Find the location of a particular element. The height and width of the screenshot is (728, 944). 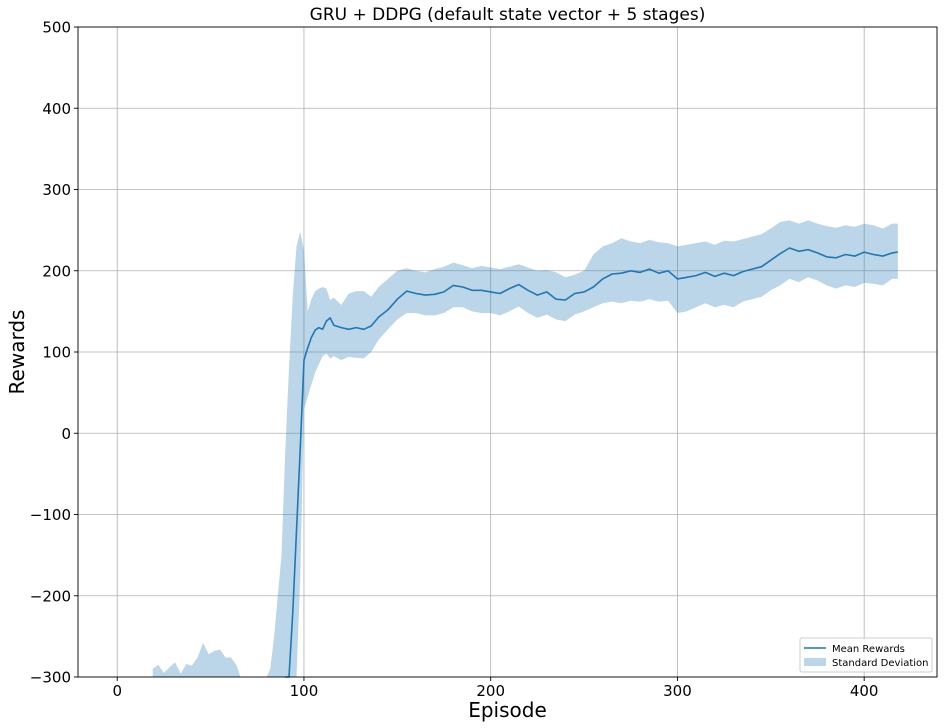

y-tick-label: −100 is located at coordinates (50, 515).